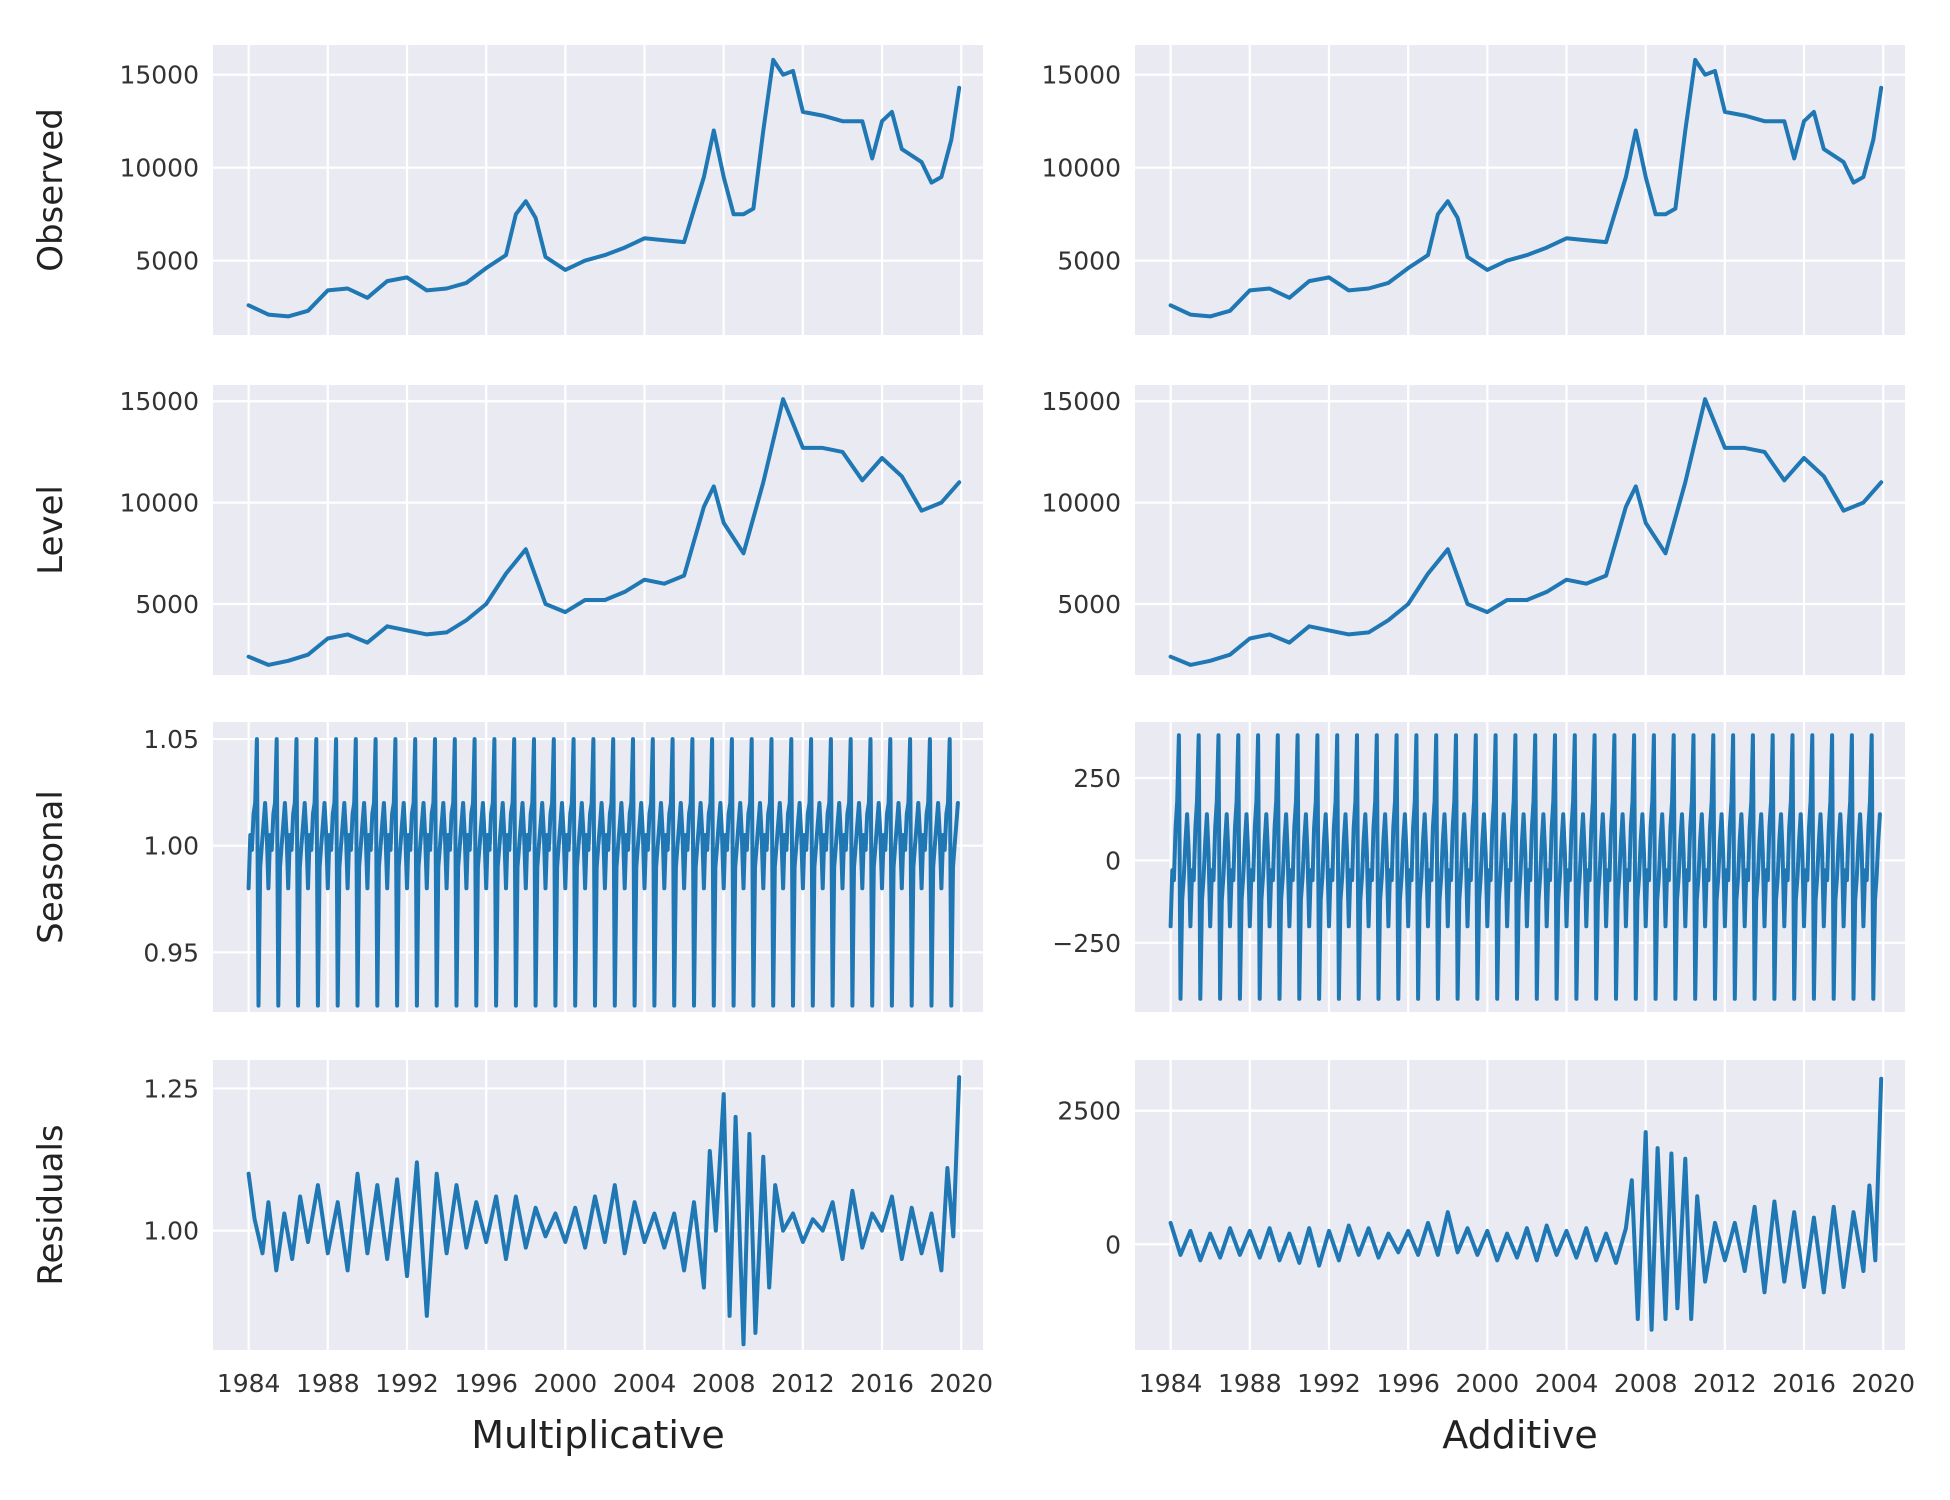 The image size is (1950, 1500). I want to click on additive-observed-panel, so click(1520, 190).